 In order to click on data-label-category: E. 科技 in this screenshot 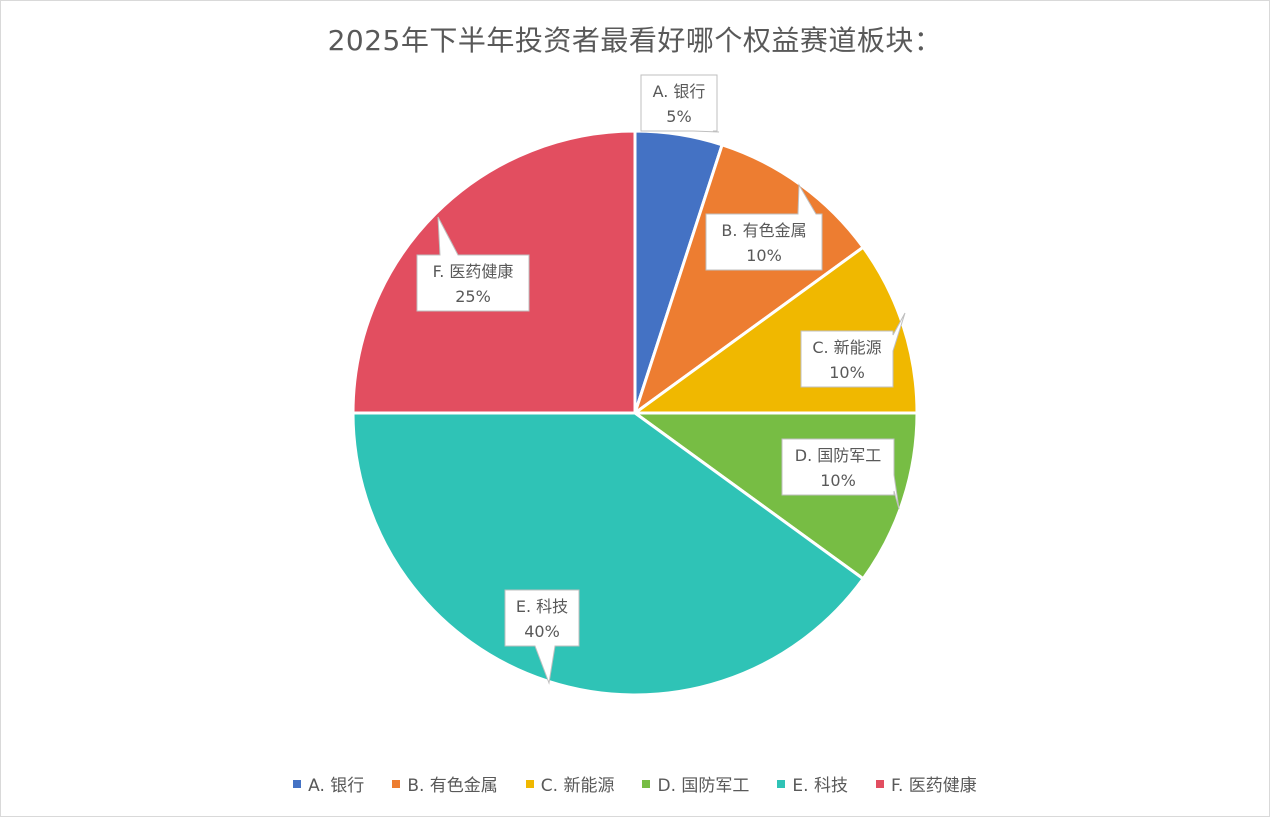, I will do `click(542, 606)`.